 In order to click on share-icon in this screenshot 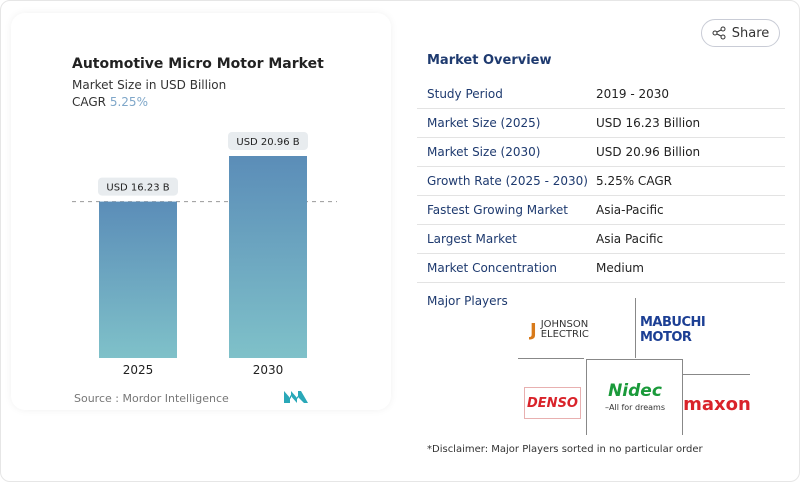, I will do `click(719, 33)`.